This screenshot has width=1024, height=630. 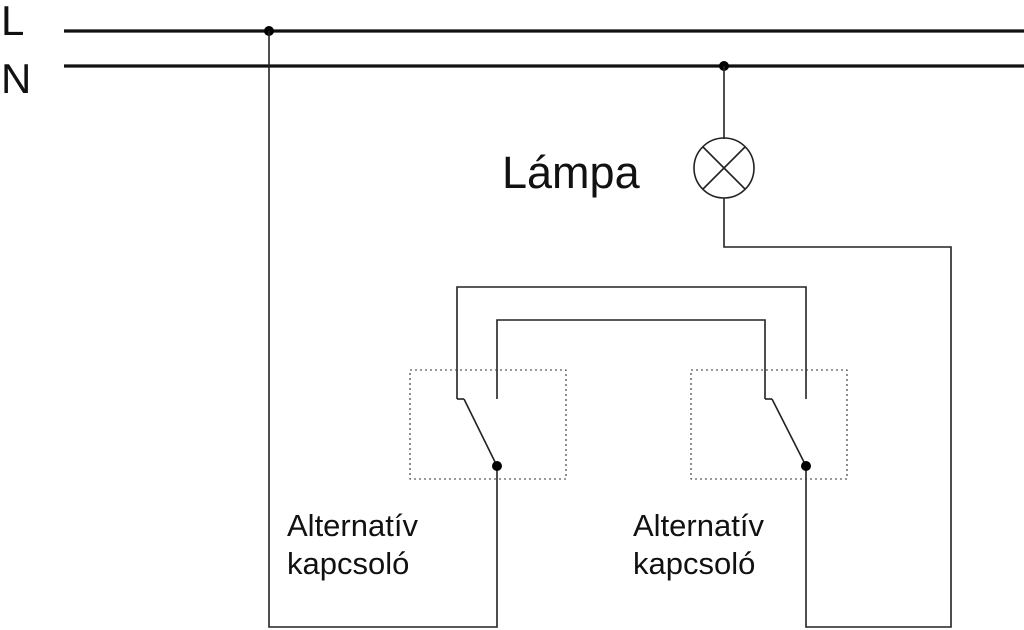 What do you see at coordinates (631, 359) in the screenshot?
I see `traveller-wire-inner` at bounding box center [631, 359].